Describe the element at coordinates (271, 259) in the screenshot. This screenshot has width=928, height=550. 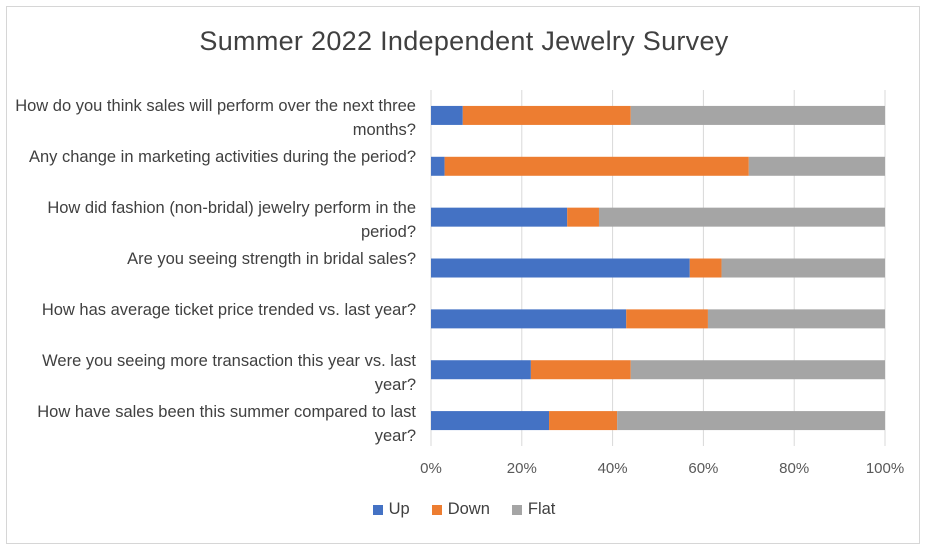
I see `category-label: Are you seeing strength in bridal sales?` at that location.